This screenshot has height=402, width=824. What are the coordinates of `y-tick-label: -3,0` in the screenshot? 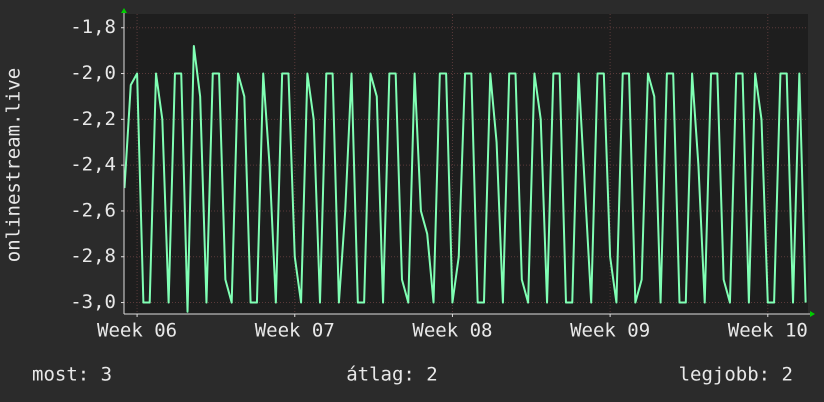 It's located at (93, 302).